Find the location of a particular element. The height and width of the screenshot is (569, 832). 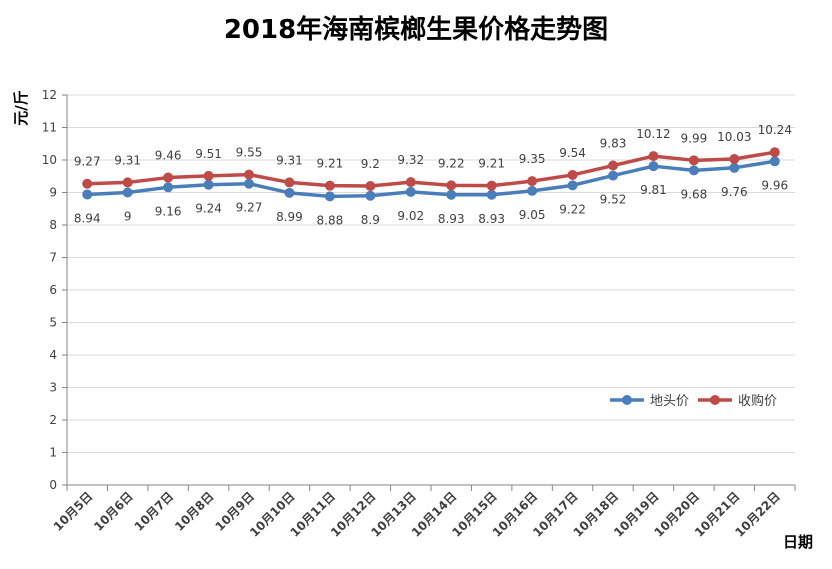

data-label-series-1-7: 9.2 is located at coordinates (370, 164).